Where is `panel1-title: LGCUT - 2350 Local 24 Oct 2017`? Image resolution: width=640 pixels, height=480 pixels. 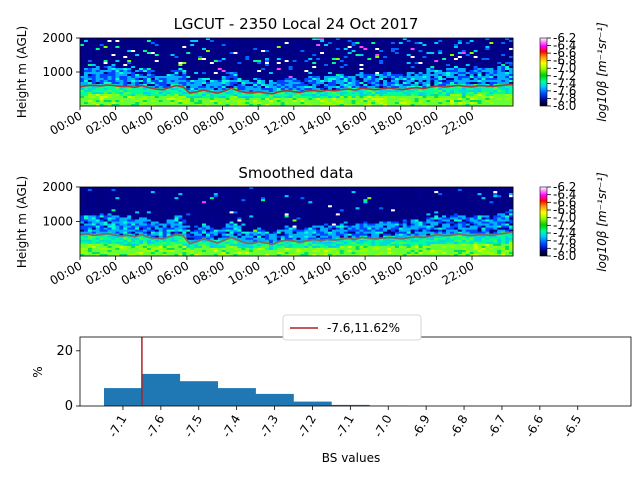 panel1-title: LGCUT - 2350 Local 24 Oct 2017 is located at coordinates (296, 24).